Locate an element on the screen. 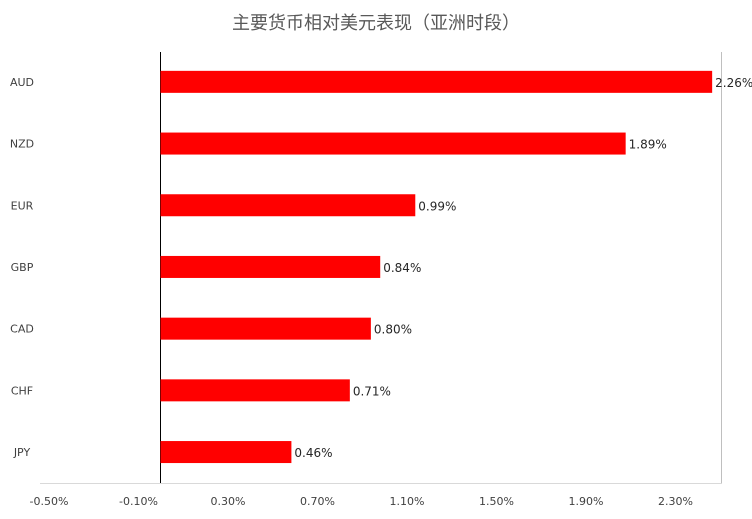  data-label-nzd: 1.89% is located at coordinates (648, 145).